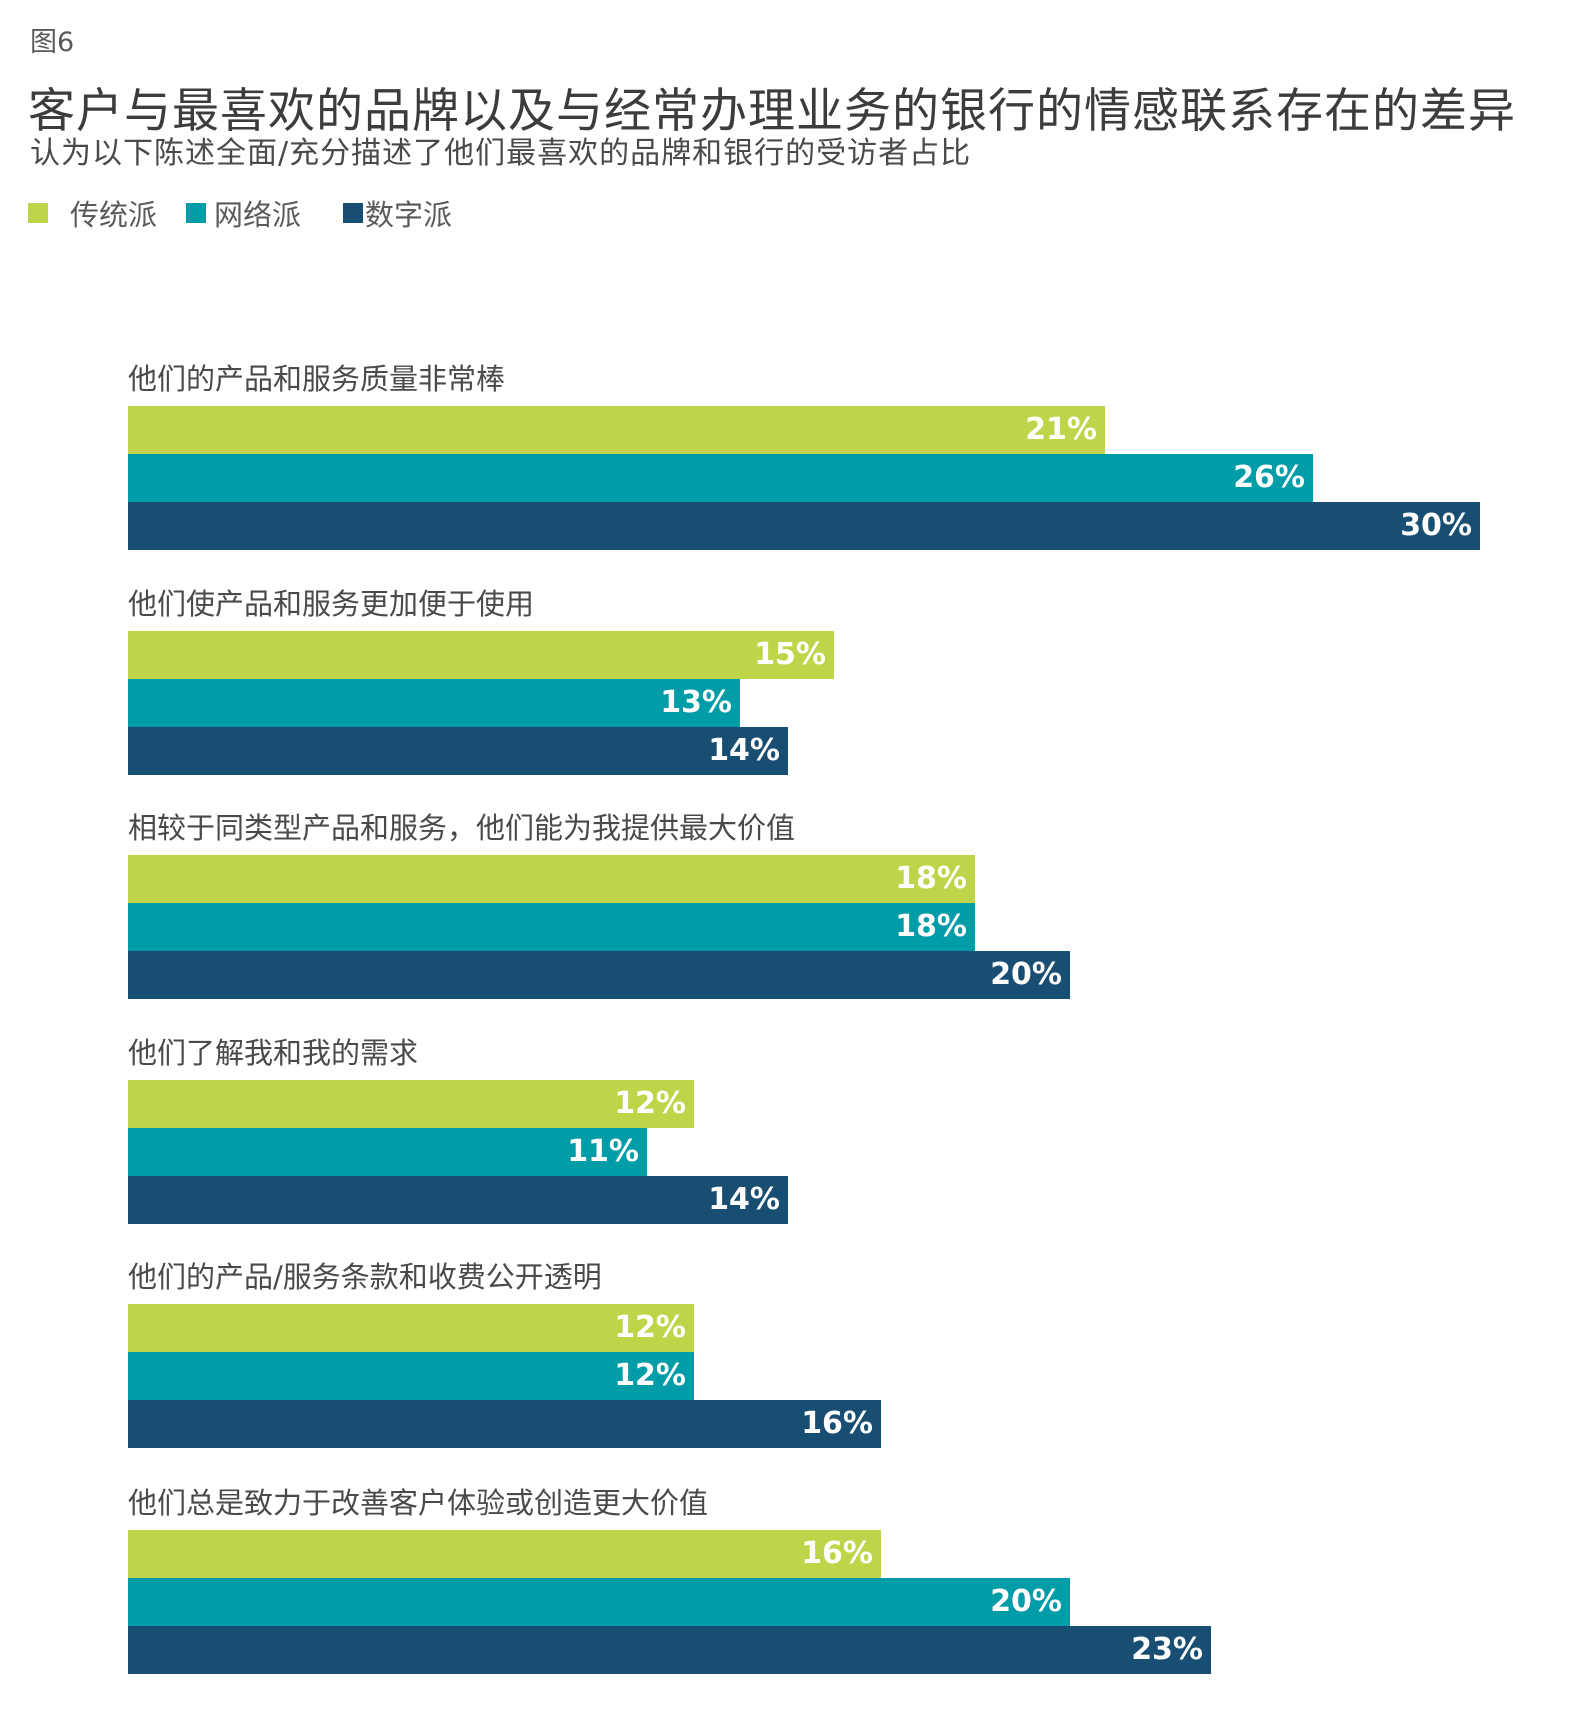  What do you see at coordinates (52, 42) in the screenshot?
I see `figure-label: 图6` at bounding box center [52, 42].